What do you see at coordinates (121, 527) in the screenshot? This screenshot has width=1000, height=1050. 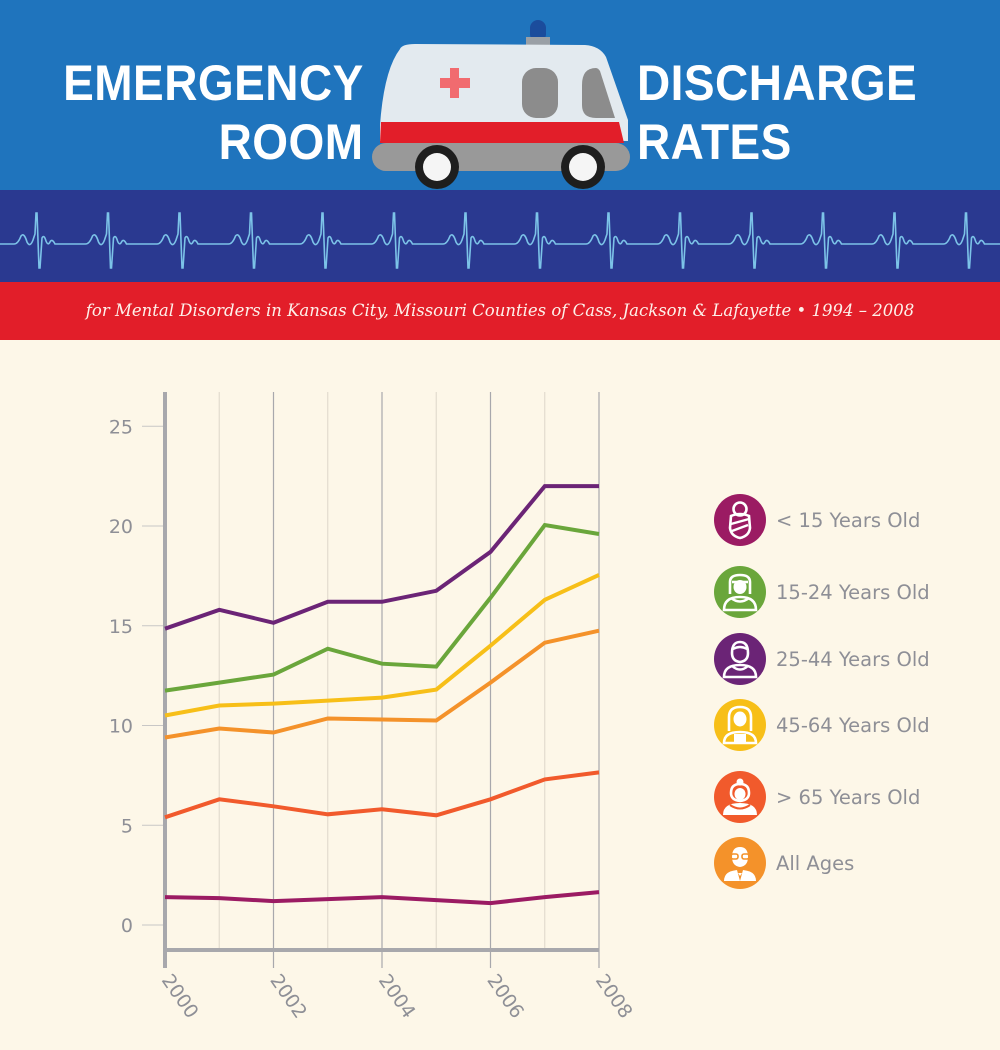 I see `y-tick-label: 20` at bounding box center [121, 527].